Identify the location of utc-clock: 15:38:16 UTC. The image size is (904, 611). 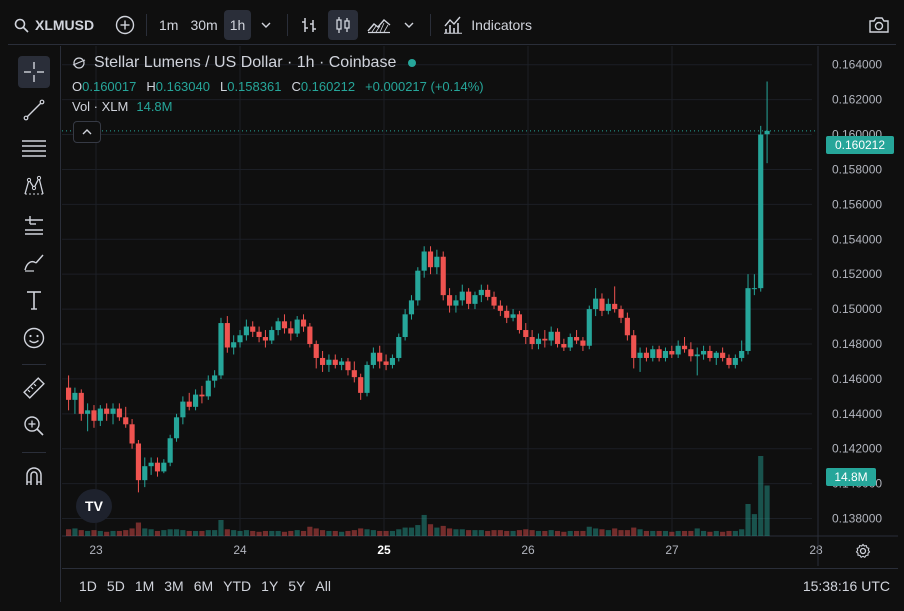
(846, 586).